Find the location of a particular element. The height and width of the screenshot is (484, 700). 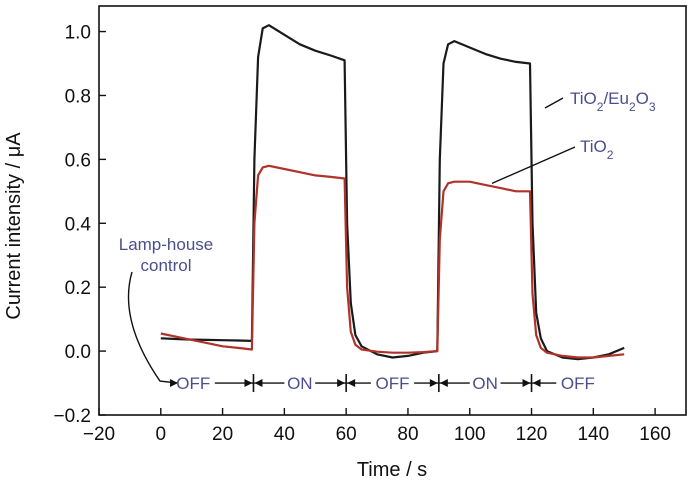

x-tick-label: 80 is located at coordinates (407, 434).